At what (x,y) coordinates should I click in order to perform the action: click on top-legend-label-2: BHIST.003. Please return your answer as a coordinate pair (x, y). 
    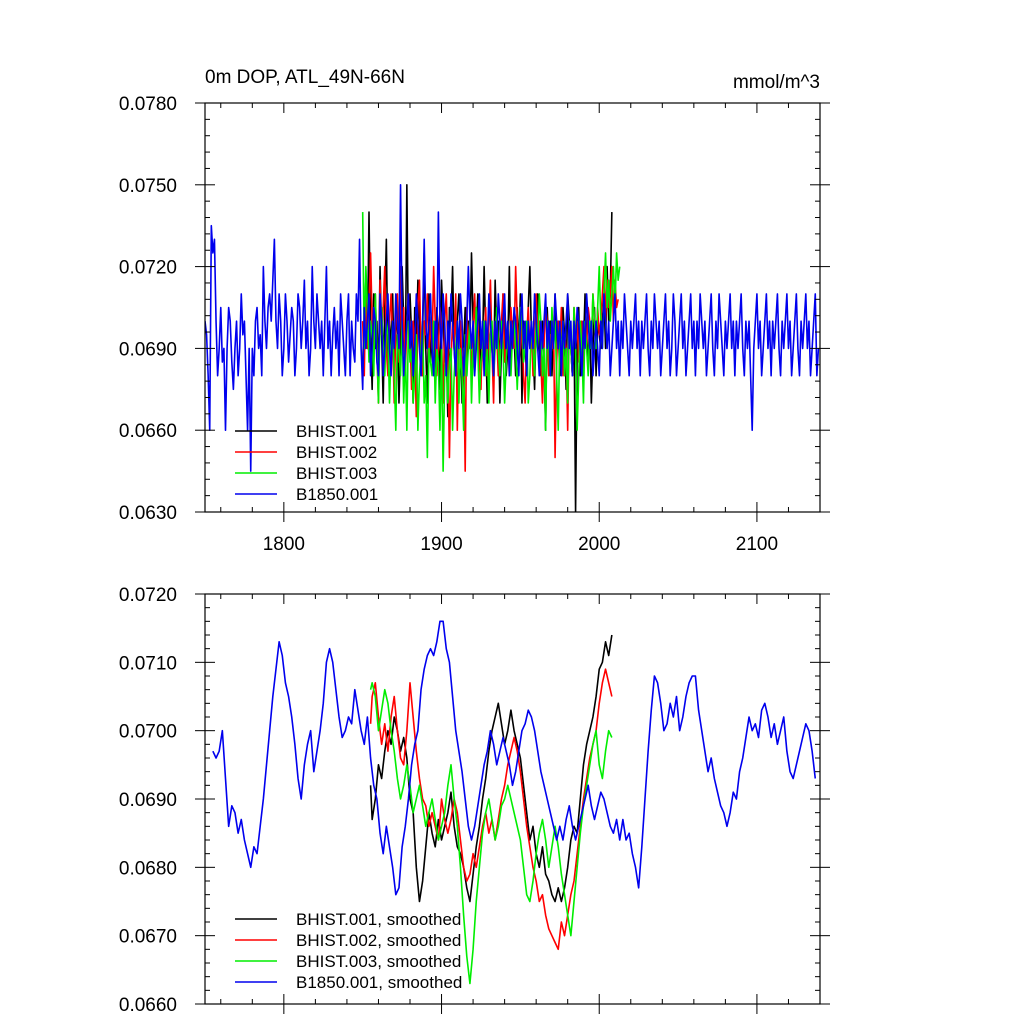
    Looking at the image, I should click on (336, 473).